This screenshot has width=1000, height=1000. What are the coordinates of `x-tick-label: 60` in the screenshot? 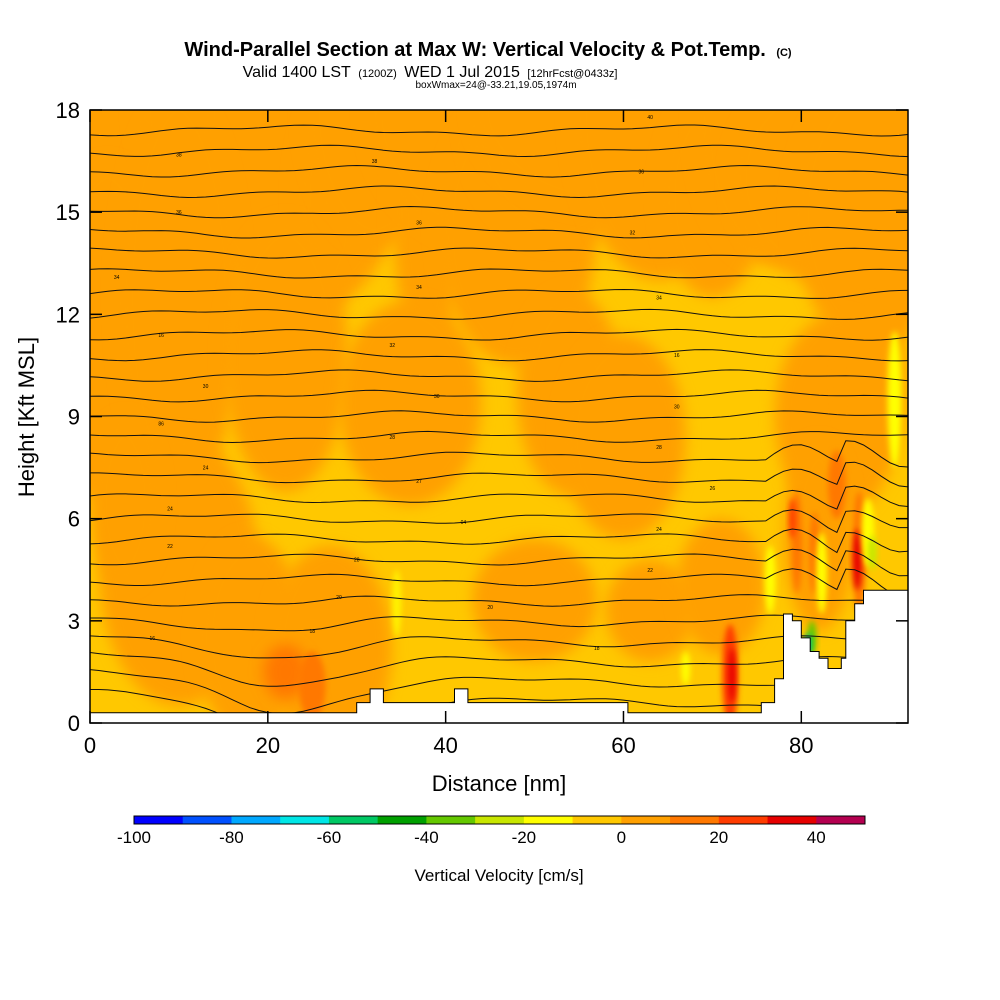 It's located at (623, 745).